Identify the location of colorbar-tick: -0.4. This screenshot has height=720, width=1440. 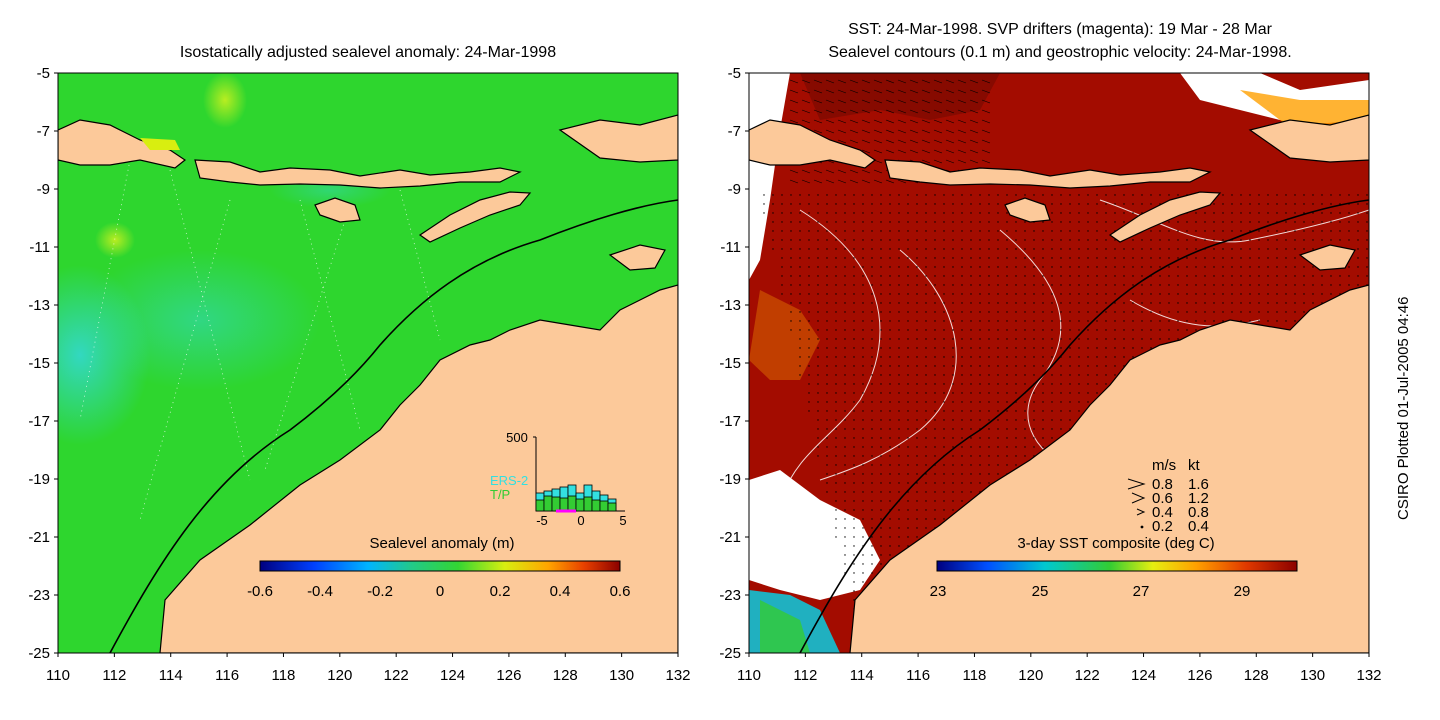
(320, 591).